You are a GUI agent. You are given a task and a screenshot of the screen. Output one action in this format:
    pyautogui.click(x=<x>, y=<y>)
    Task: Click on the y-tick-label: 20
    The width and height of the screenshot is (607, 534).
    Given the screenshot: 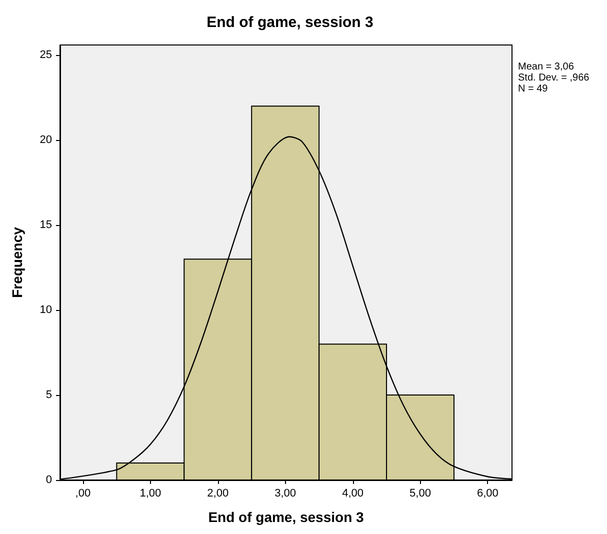 What is the action you would take?
    pyautogui.click(x=46, y=140)
    